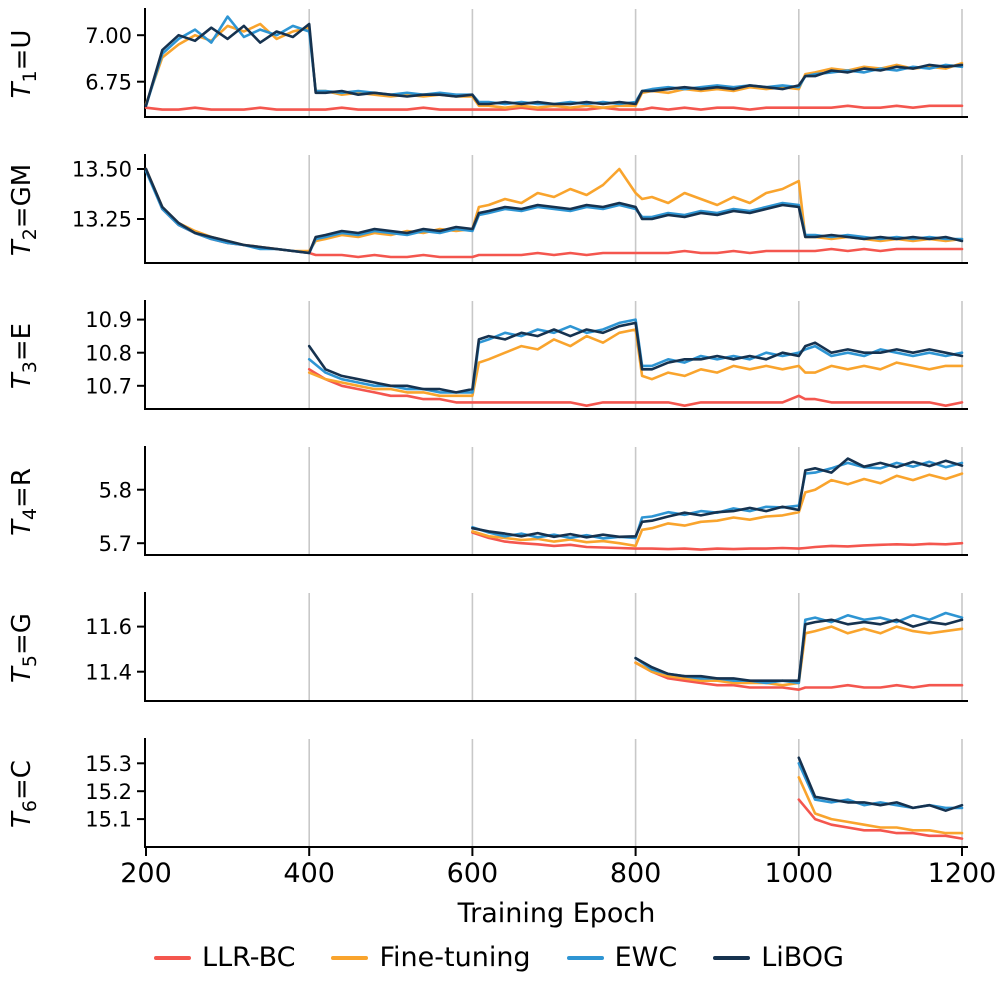 This screenshot has height=991, width=998. I want to click on y-tick-label: 11.4, so click(108, 672).